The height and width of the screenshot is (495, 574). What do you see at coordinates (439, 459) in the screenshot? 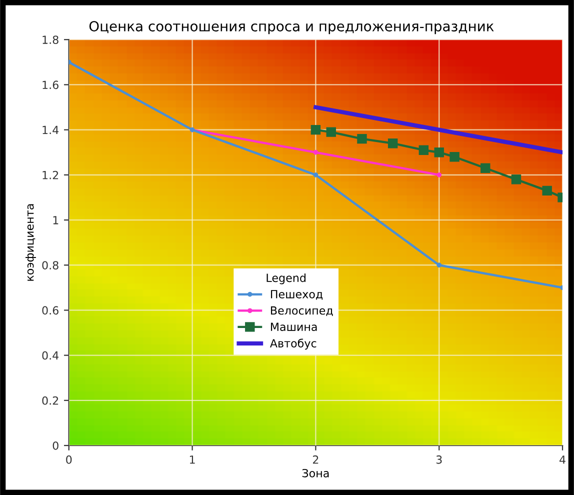
I see `x-tick-label: 3` at bounding box center [439, 459].